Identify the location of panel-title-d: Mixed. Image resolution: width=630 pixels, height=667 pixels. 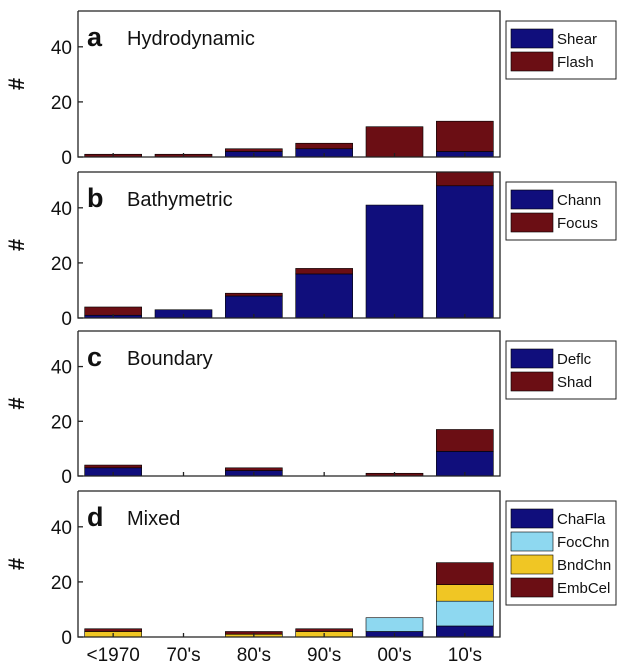
(153, 519).